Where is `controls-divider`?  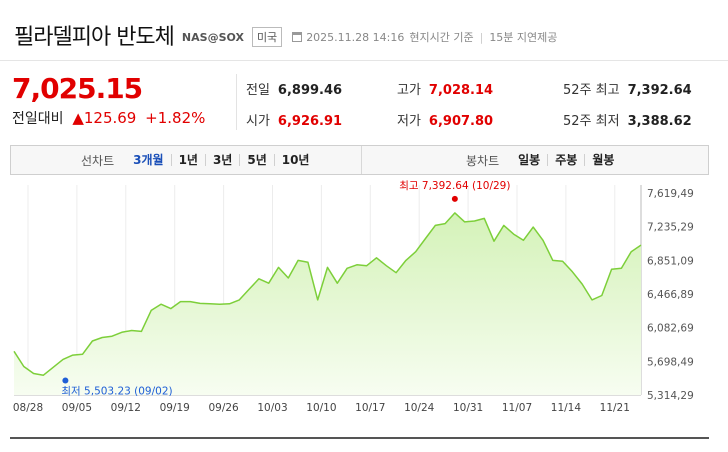
controls-divider is located at coordinates (361, 160).